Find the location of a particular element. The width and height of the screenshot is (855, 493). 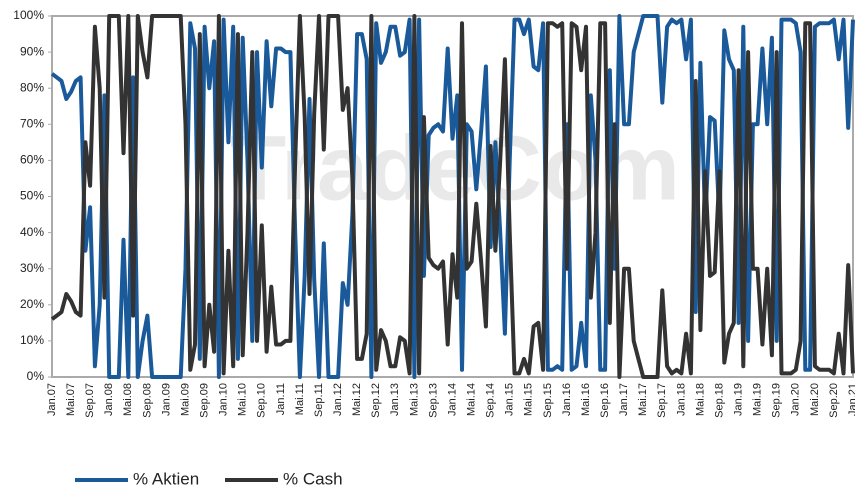

x-tick-label: Mai.19 is located at coordinates (758, 399).